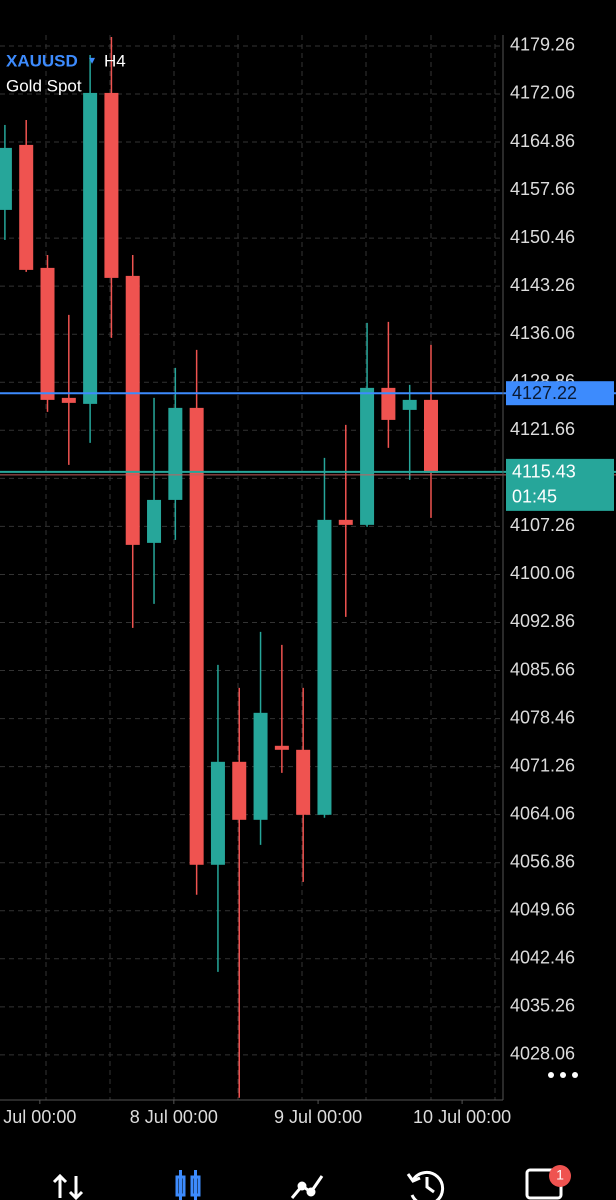 This screenshot has width=616, height=1200. I want to click on y-tick-label: 4056.86, so click(542, 861).